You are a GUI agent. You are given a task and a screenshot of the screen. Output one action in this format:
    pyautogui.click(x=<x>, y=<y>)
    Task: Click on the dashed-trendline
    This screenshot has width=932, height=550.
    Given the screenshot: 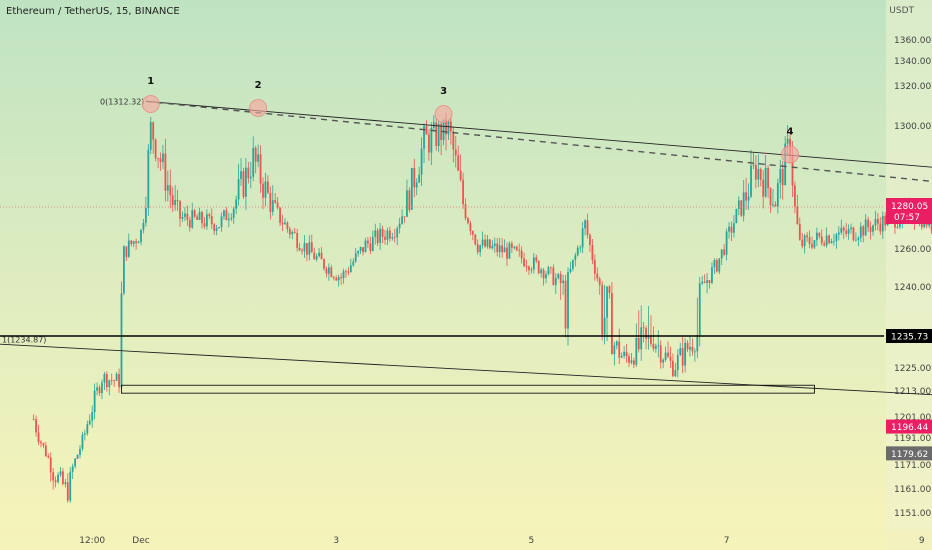 What is the action you would take?
    pyautogui.click(x=538, y=141)
    